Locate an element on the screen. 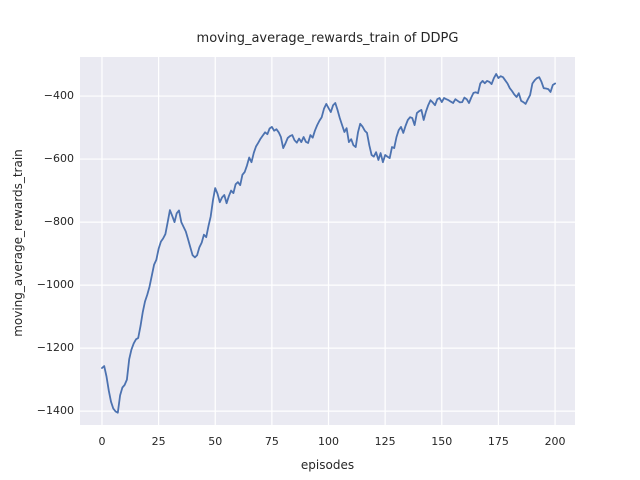 This screenshot has width=640, height=480. x-tick-label: 175 is located at coordinates (498, 441).